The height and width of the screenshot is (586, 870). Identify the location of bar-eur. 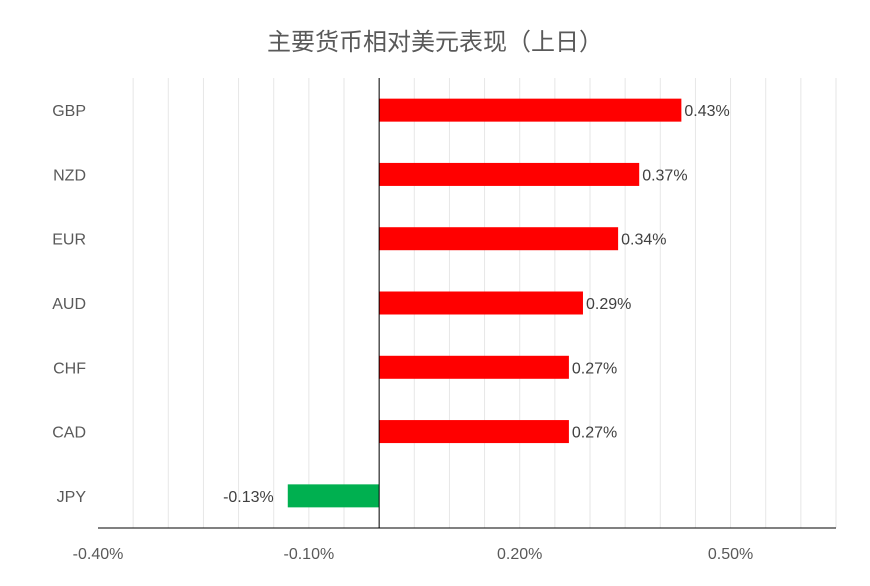
(499, 239).